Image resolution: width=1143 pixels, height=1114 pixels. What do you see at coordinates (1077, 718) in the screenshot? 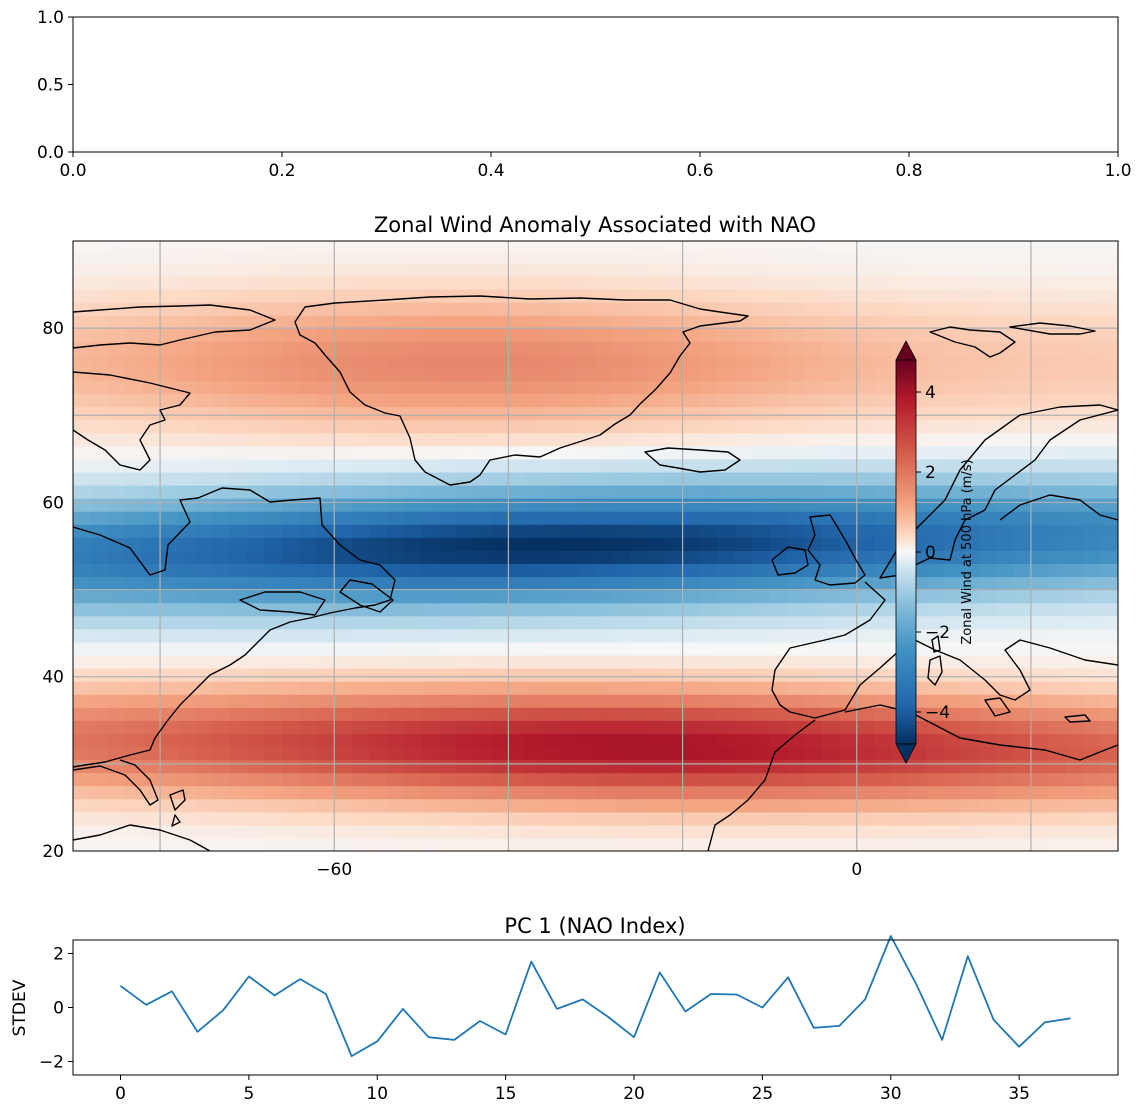
I see `coastline-crete` at bounding box center [1077, 718].